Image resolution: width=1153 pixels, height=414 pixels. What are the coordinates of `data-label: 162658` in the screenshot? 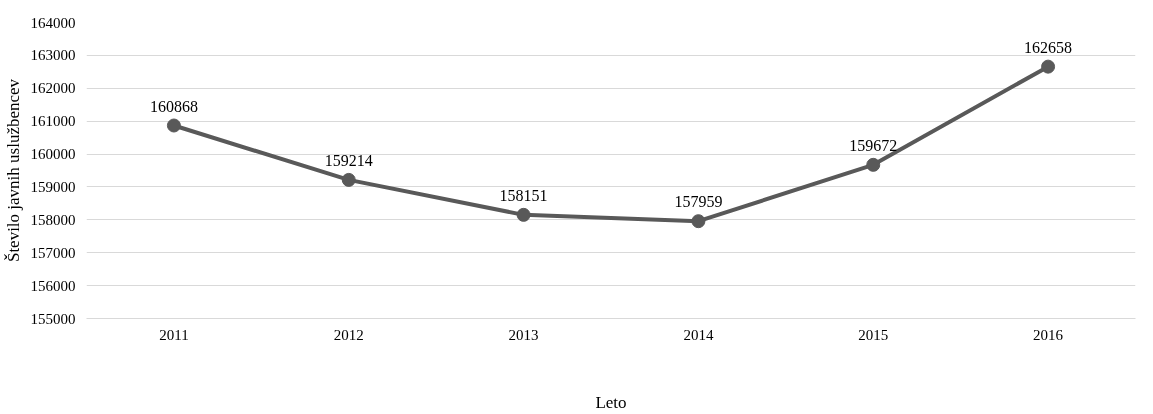 It's located at (1048, 47).